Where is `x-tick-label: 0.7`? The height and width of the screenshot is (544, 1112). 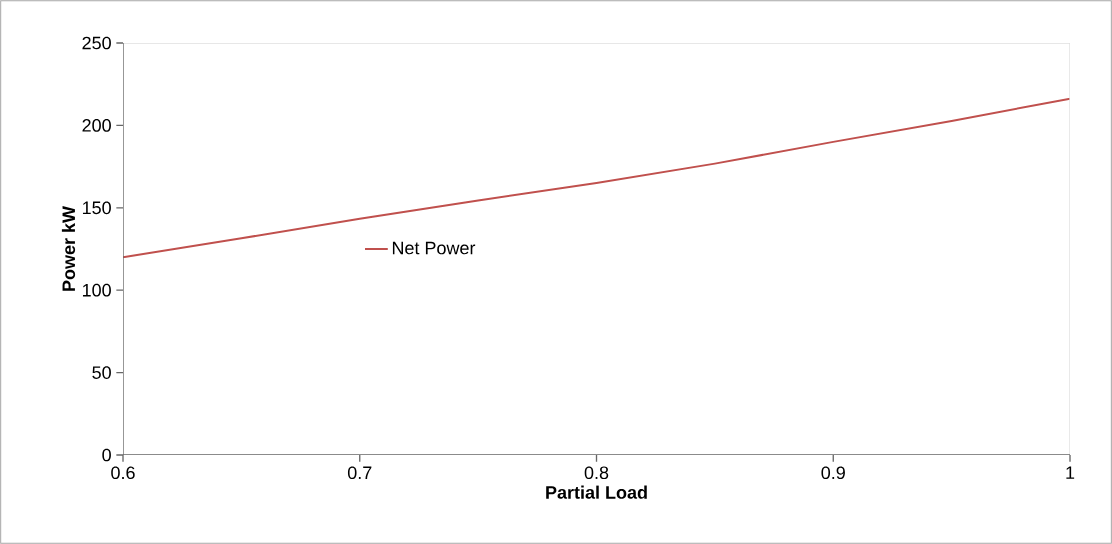 x-tick-label: 0.7 is located at coordinates (359, 473).